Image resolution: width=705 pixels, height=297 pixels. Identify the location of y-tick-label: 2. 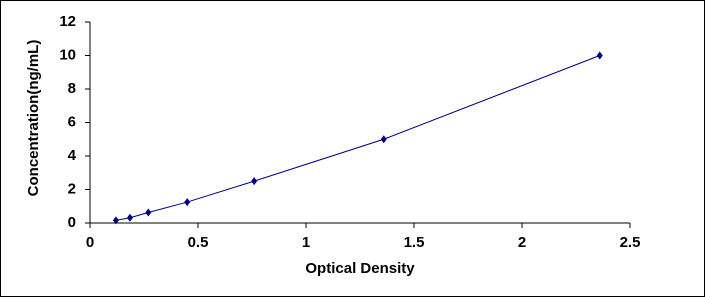
(72, 188).